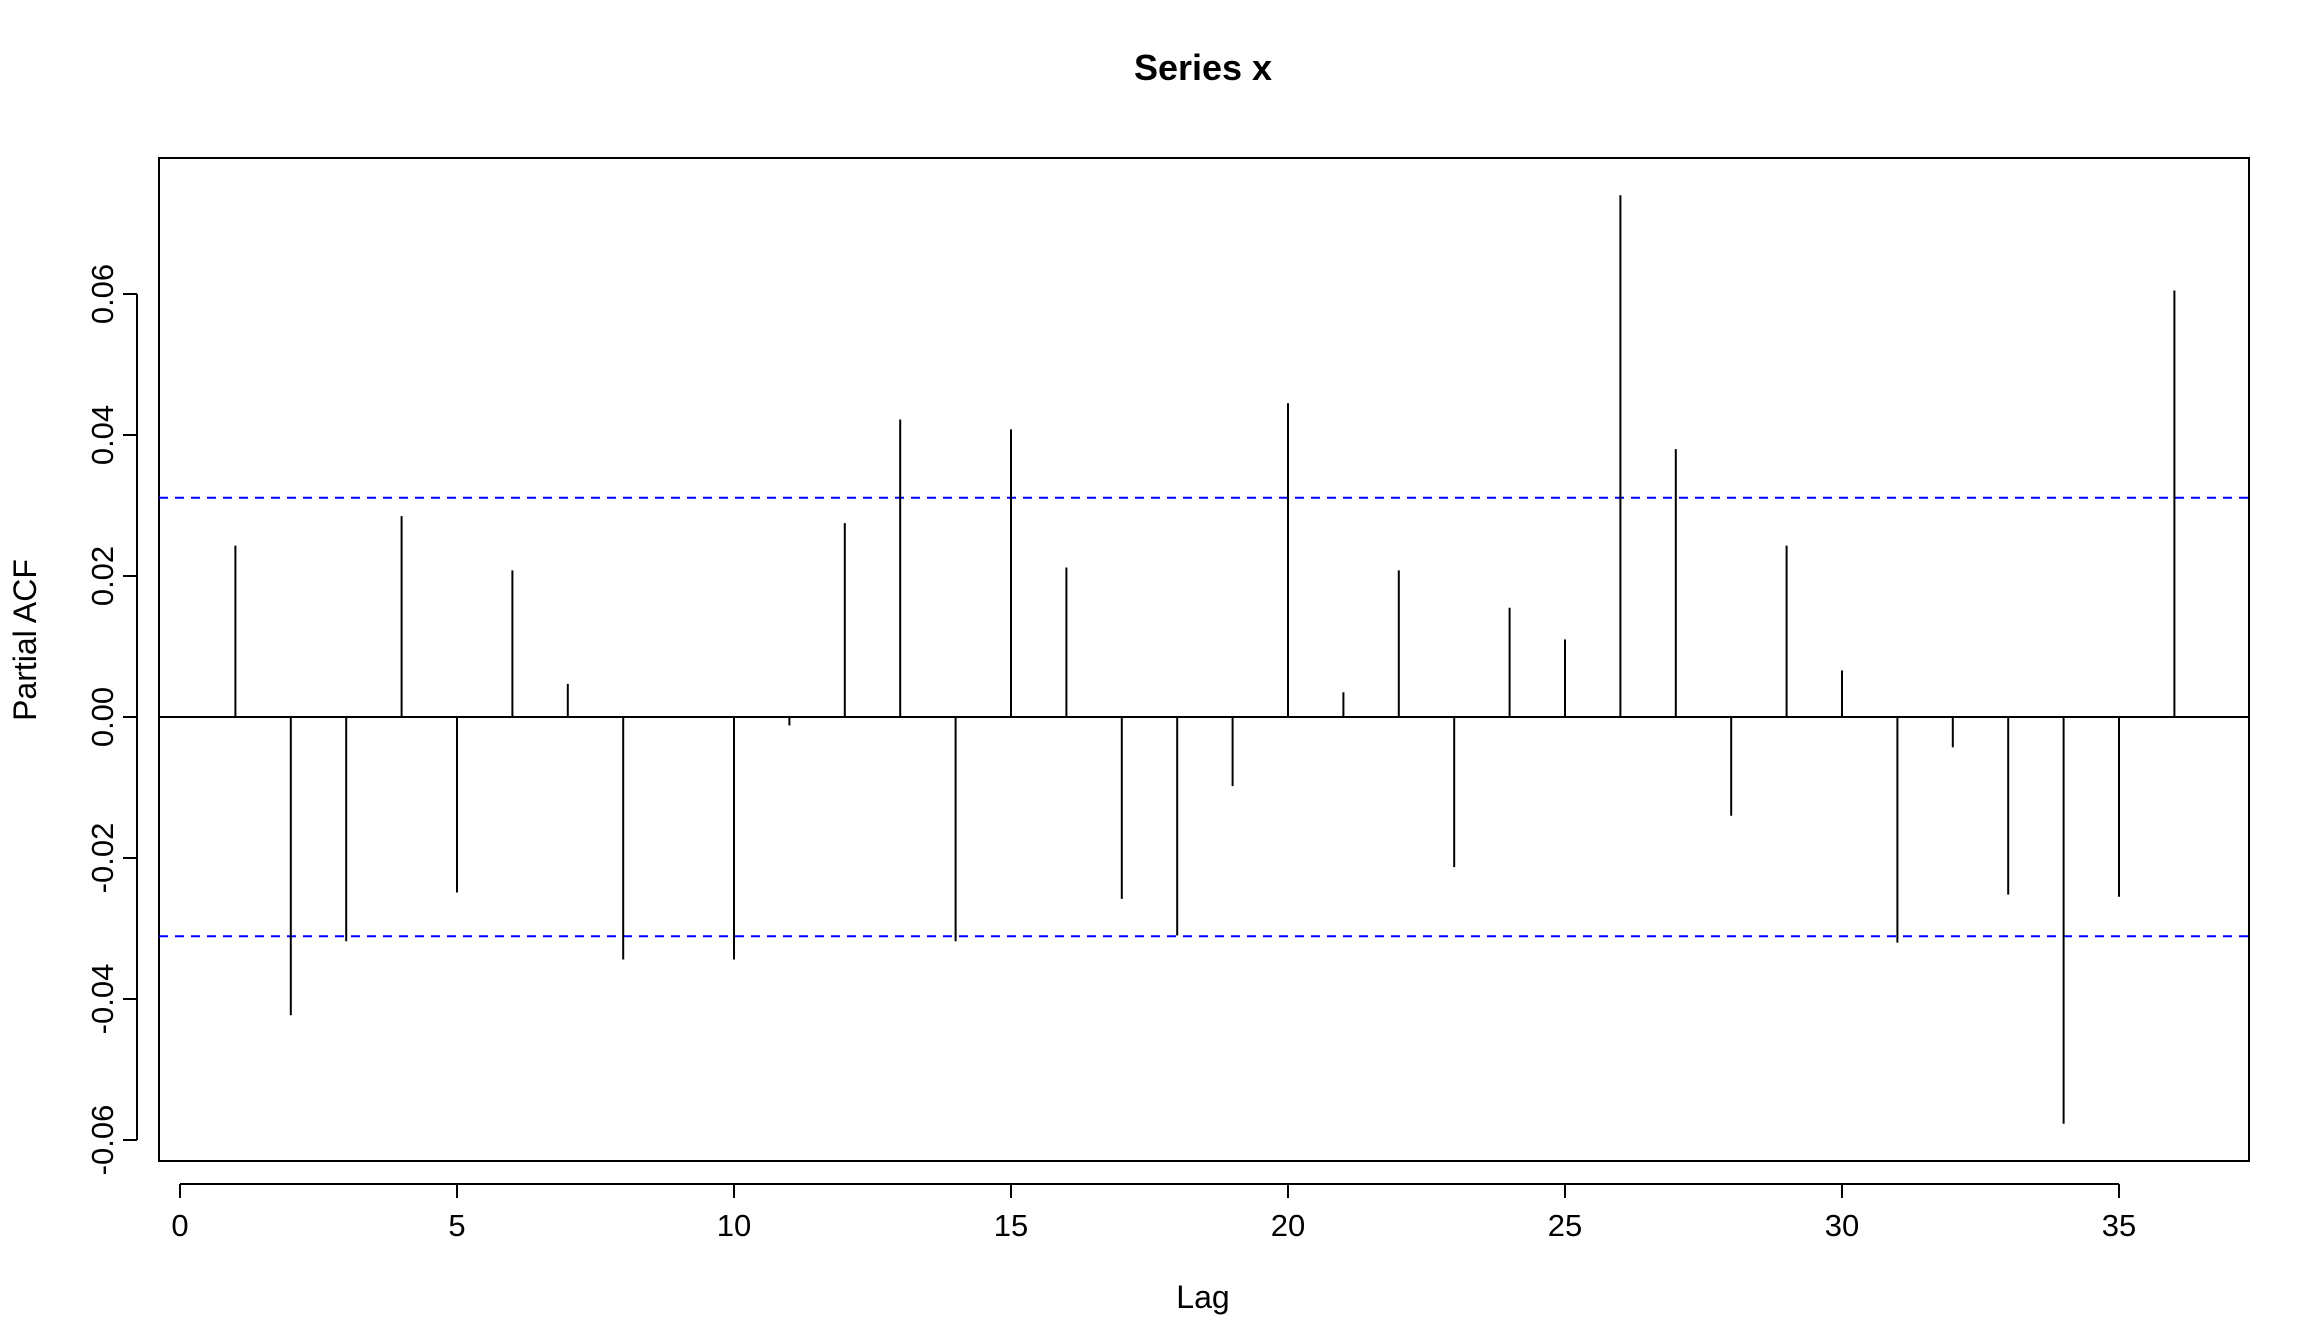  Describe the element at coordinates (102, 858) in the screenshot. I see `y-tick-label: -0.02` at that location.